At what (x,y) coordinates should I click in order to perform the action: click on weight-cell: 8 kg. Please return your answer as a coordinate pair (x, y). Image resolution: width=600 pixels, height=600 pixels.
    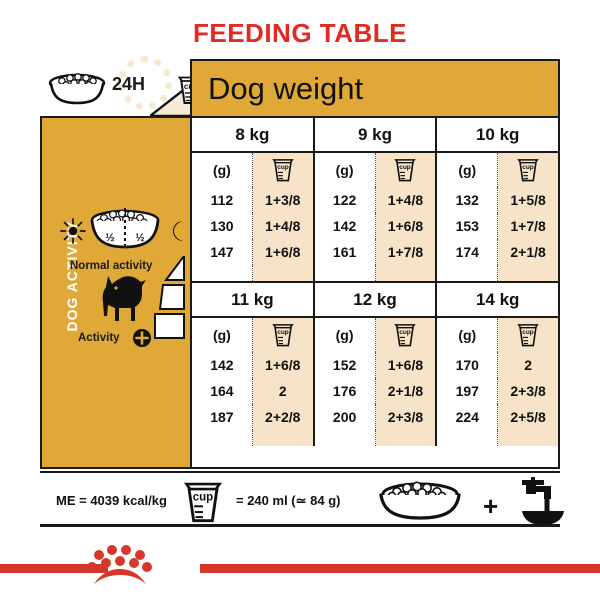
    Looking at the image, I should click on (253, 134).